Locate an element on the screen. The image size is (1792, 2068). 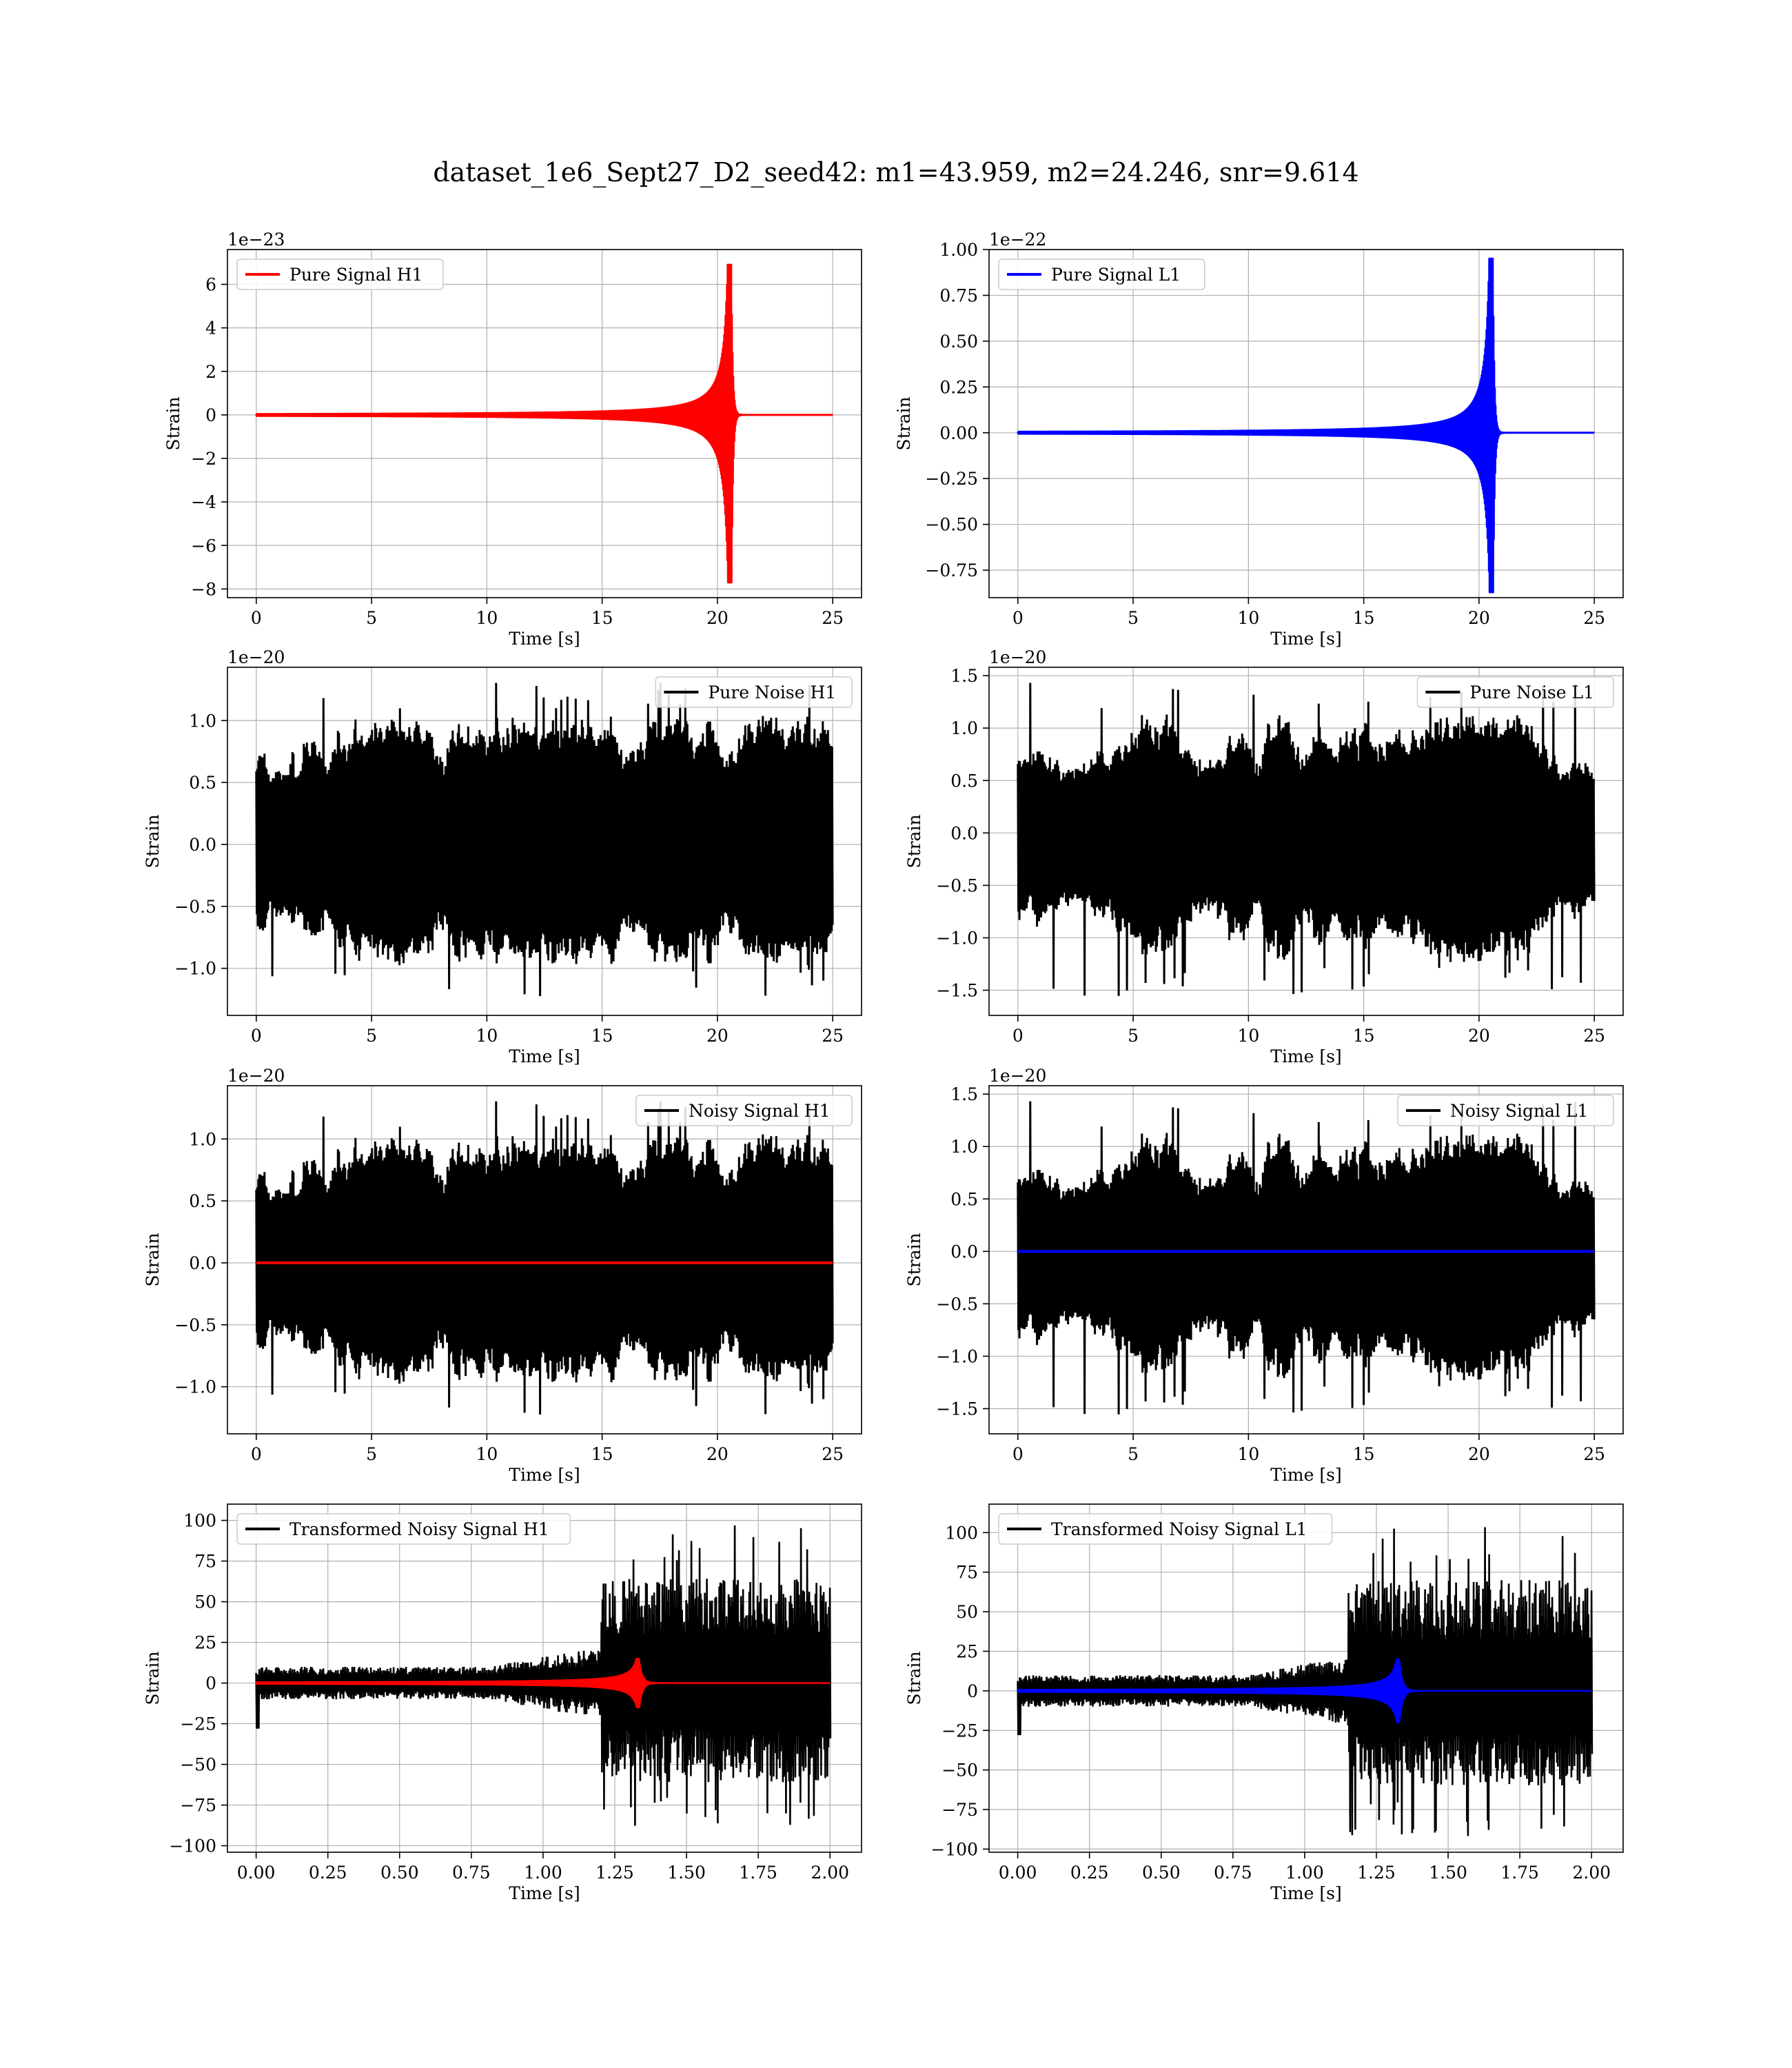
pure-signal-l1-plot-area is located at coordinates (1306, 425).